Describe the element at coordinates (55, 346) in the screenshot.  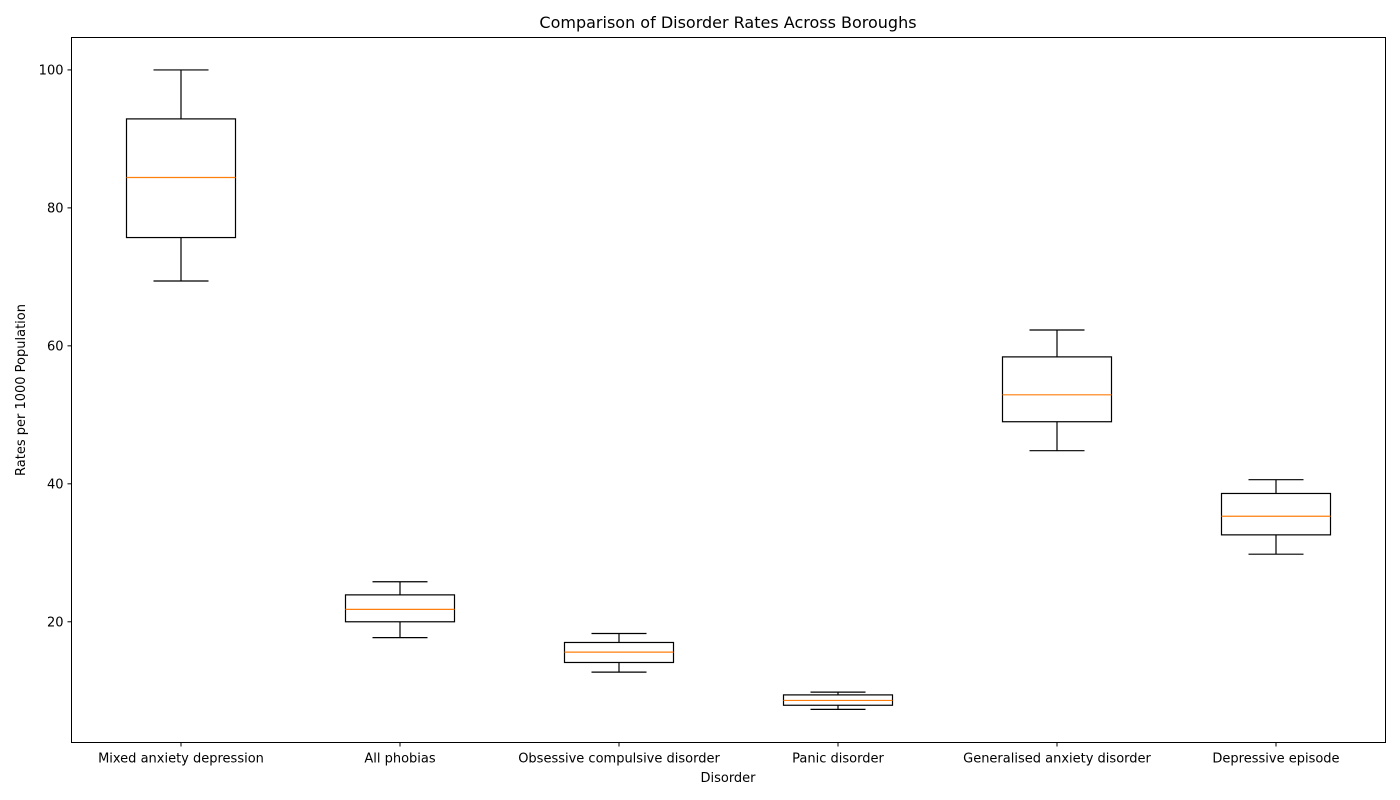
I see `y-tick-label: 60` at that location.